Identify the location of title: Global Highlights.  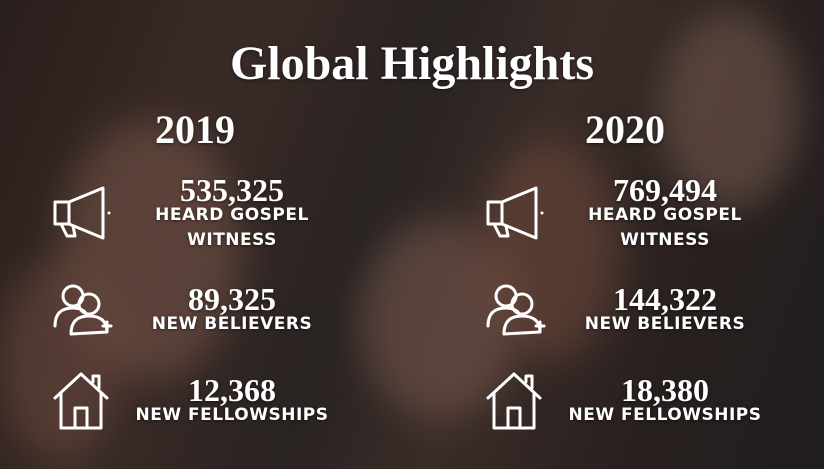
(412, 63).